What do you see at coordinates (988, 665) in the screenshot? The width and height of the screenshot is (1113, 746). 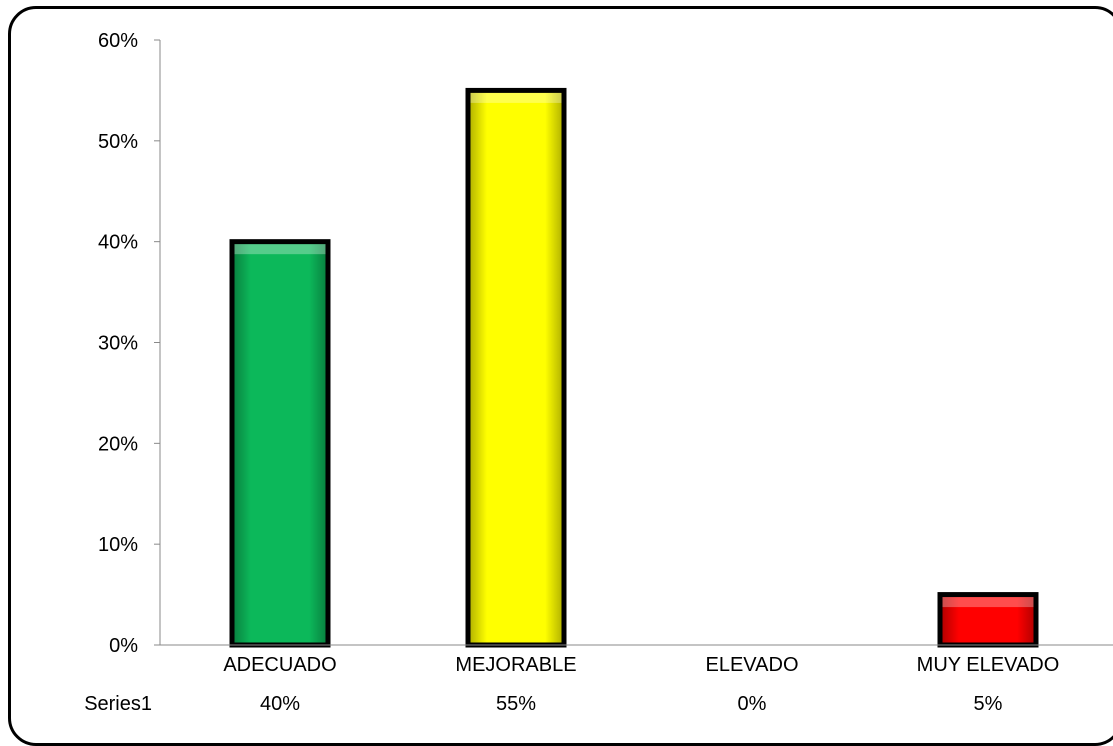 I see `x-tick-label: MUY ELEVADO` at bounding box center [988, 665].